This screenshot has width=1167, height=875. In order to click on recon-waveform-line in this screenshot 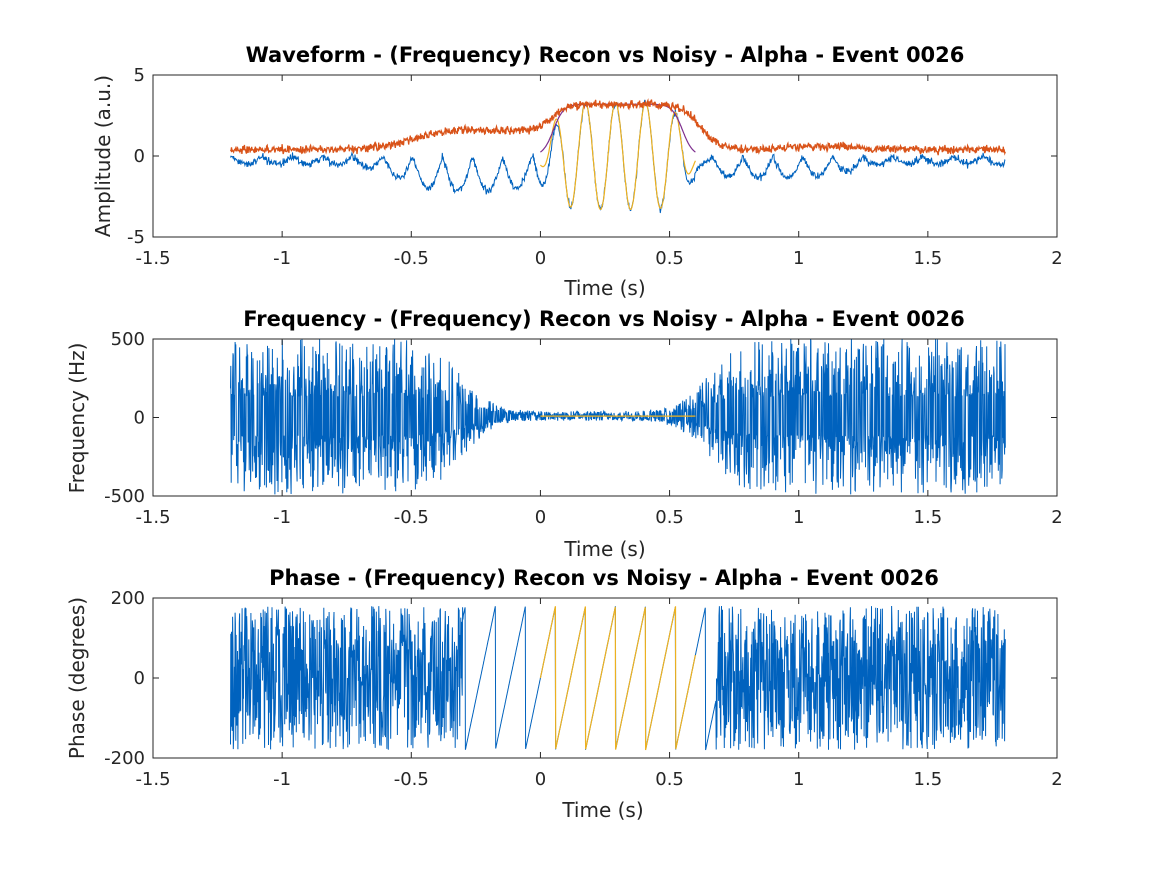, I will do `click(617, 156)`.